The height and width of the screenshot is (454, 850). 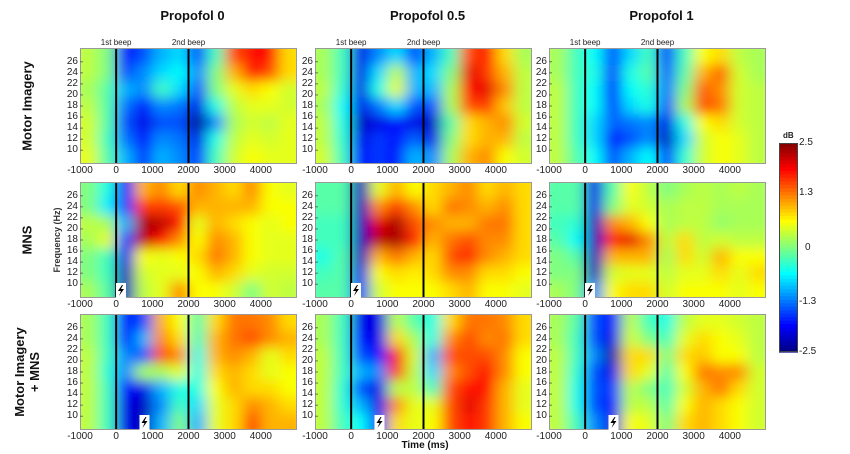 I want to click on row-label-line: Motor Imagery, so click(x=27, y=106).